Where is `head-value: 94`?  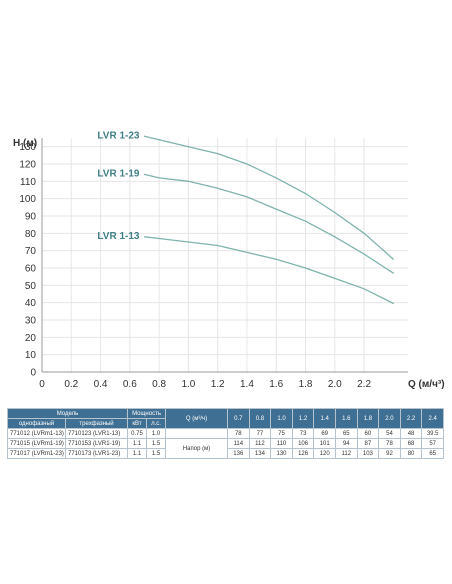
head-value: 94 is located at coordinates (346, 443).